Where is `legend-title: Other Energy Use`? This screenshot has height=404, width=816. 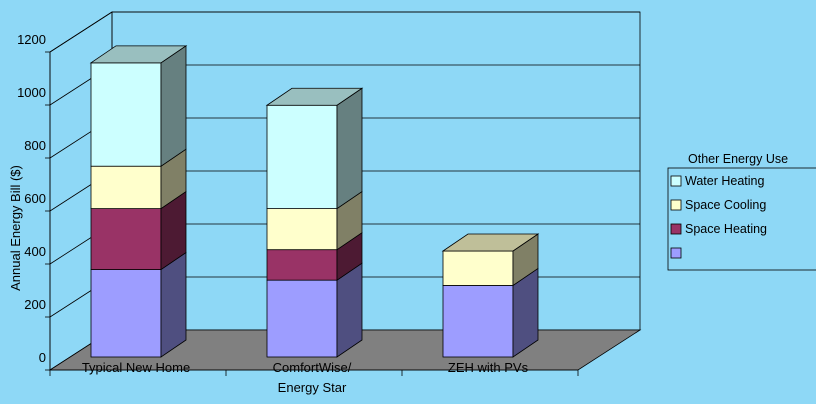 legend-title: Other Energy Use is located at coordinates (738, 159).